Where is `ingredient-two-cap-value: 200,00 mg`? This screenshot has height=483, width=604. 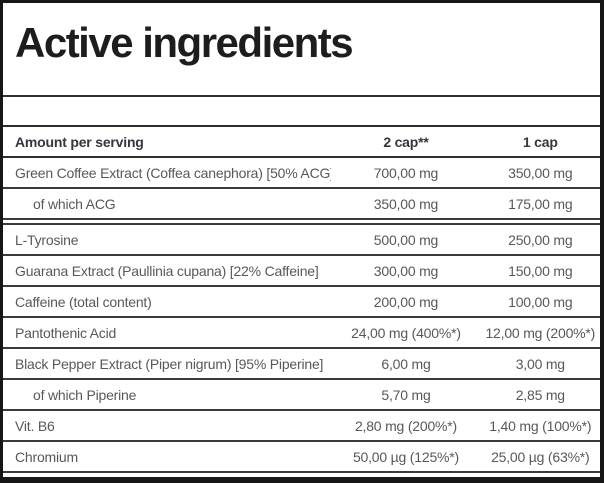 ingredient-two-cap-value: 200,00 mg is located at coordinates (406, 302).